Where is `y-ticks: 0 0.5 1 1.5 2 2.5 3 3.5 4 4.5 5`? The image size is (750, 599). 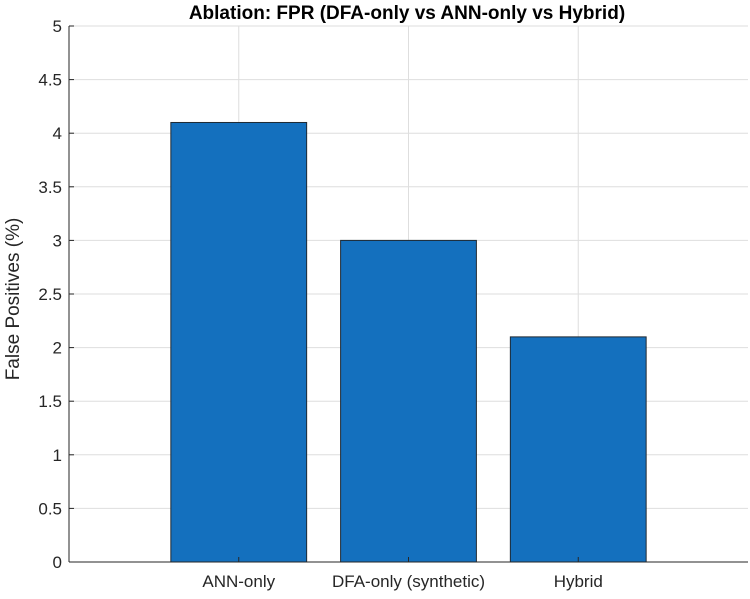
y-ticks: 0 0.5 1 1.5 2 2.5 3 3.5 4 4.5 5 is located at coordinates (56, 294).